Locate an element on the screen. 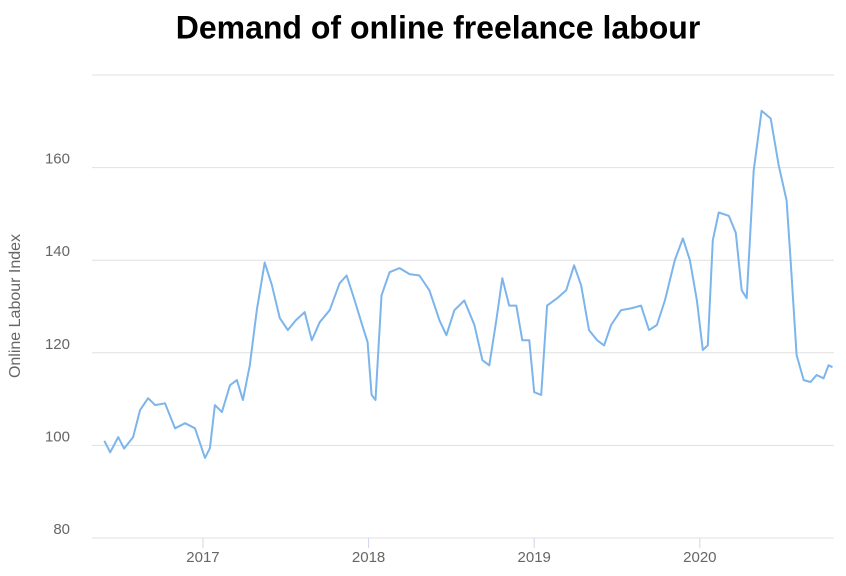 This screenshot has width=846, height=576. x-tick-label: 2020 is located at coordinates (699, 557).